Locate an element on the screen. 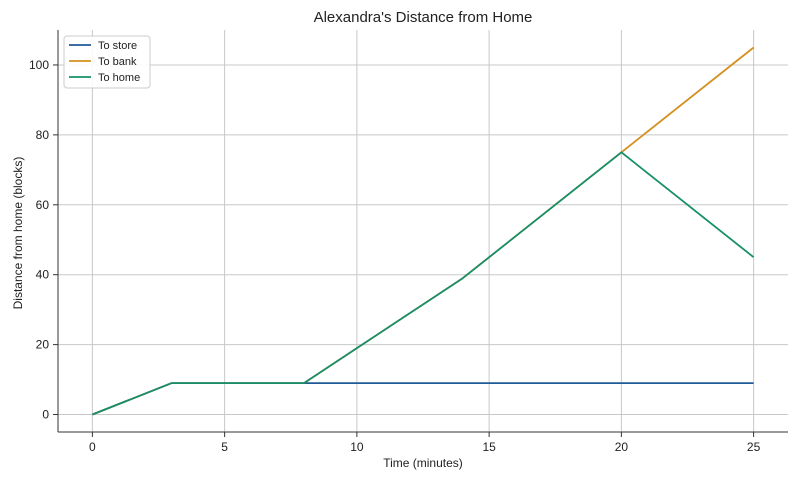 Image resolution: width=800 pixels, height=480 pixels. y-tick-label: 80 is located at coordinates (43, 135).